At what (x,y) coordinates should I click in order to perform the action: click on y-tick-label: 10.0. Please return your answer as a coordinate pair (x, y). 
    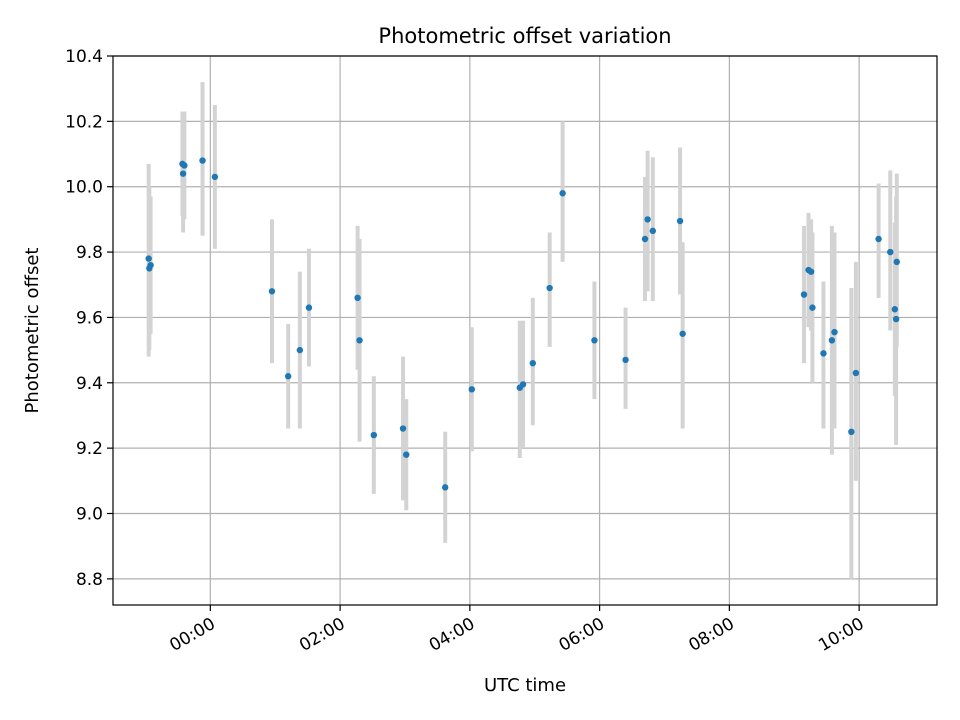
    Looking at the image, I should click on (84, 188).